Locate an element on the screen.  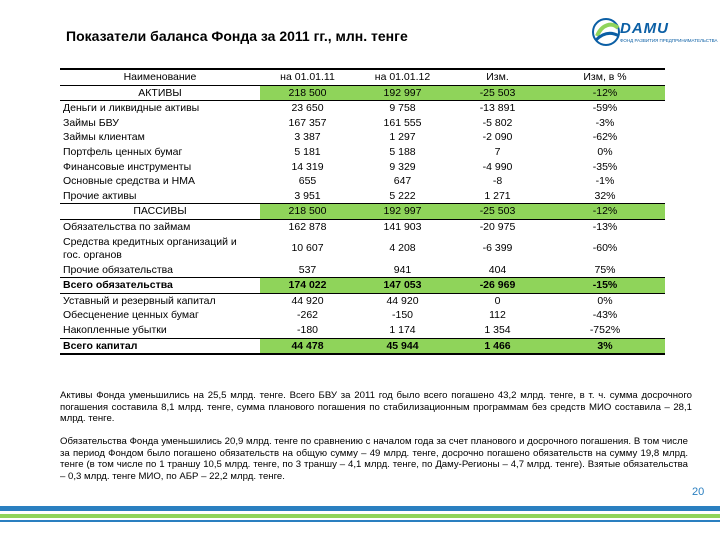
logo-word: DAMU is located at coordinates (644, 28).